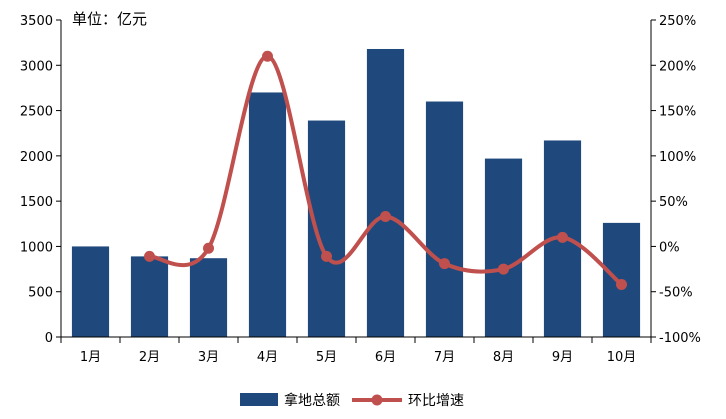 The width and height of the screenshot is (726, 419). Describe the element at coordinates (352, 400) in the screenshot. I see `legend: 拿地总额 环比增速` at that location.